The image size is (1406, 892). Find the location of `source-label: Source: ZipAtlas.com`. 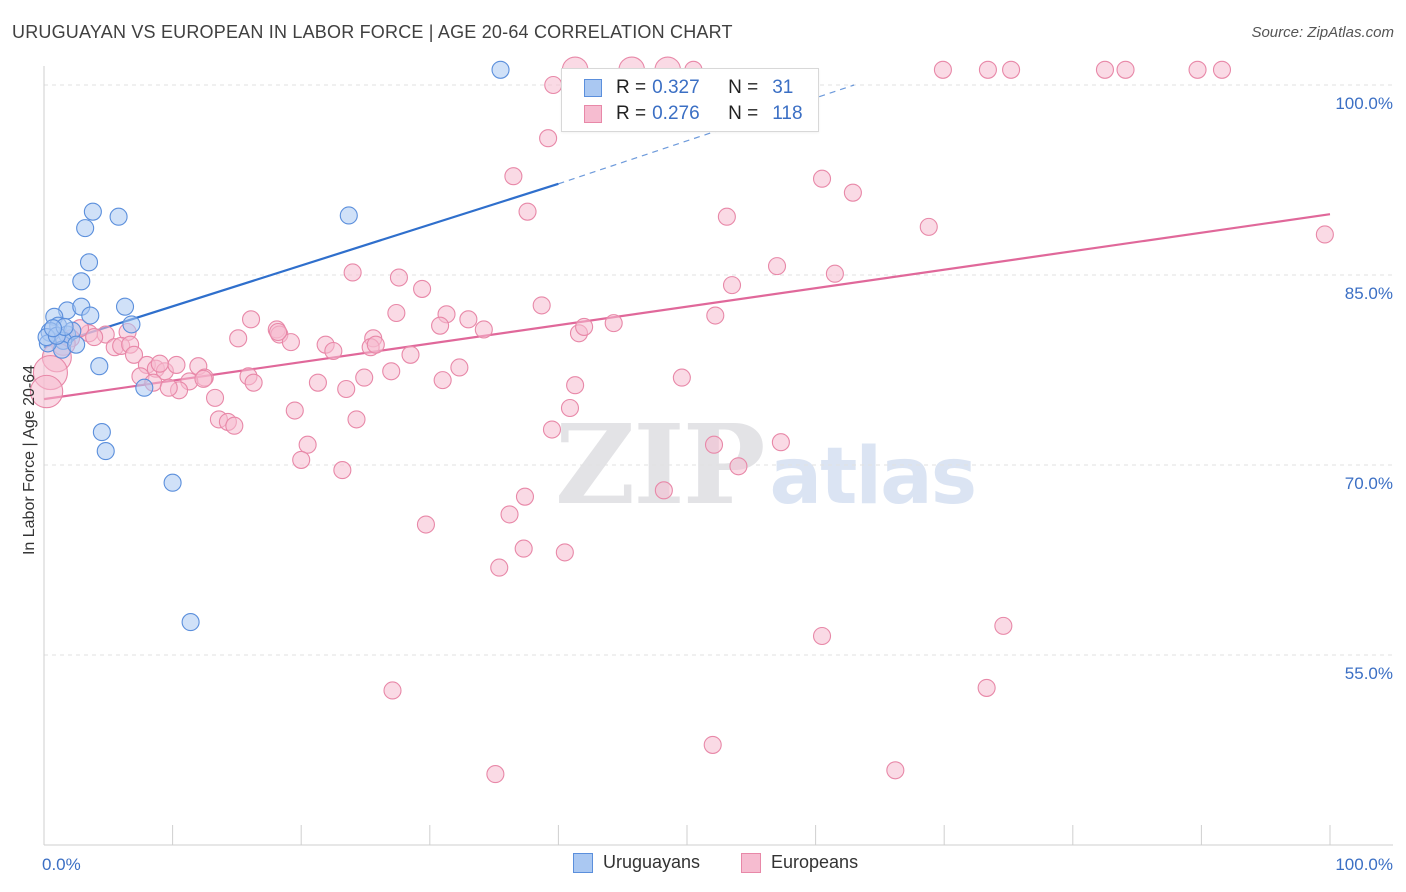

source-label: Source: ZipAtlas.com is located at coordinates (1322, 32).